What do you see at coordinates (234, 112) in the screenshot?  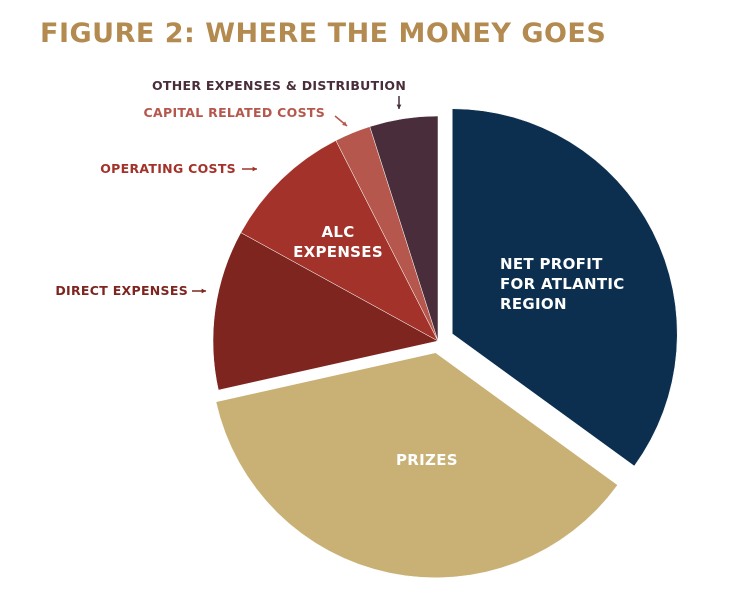 I see `outer-label: CAPITAL RELATED COSTS` at bounding box center [234, 112].